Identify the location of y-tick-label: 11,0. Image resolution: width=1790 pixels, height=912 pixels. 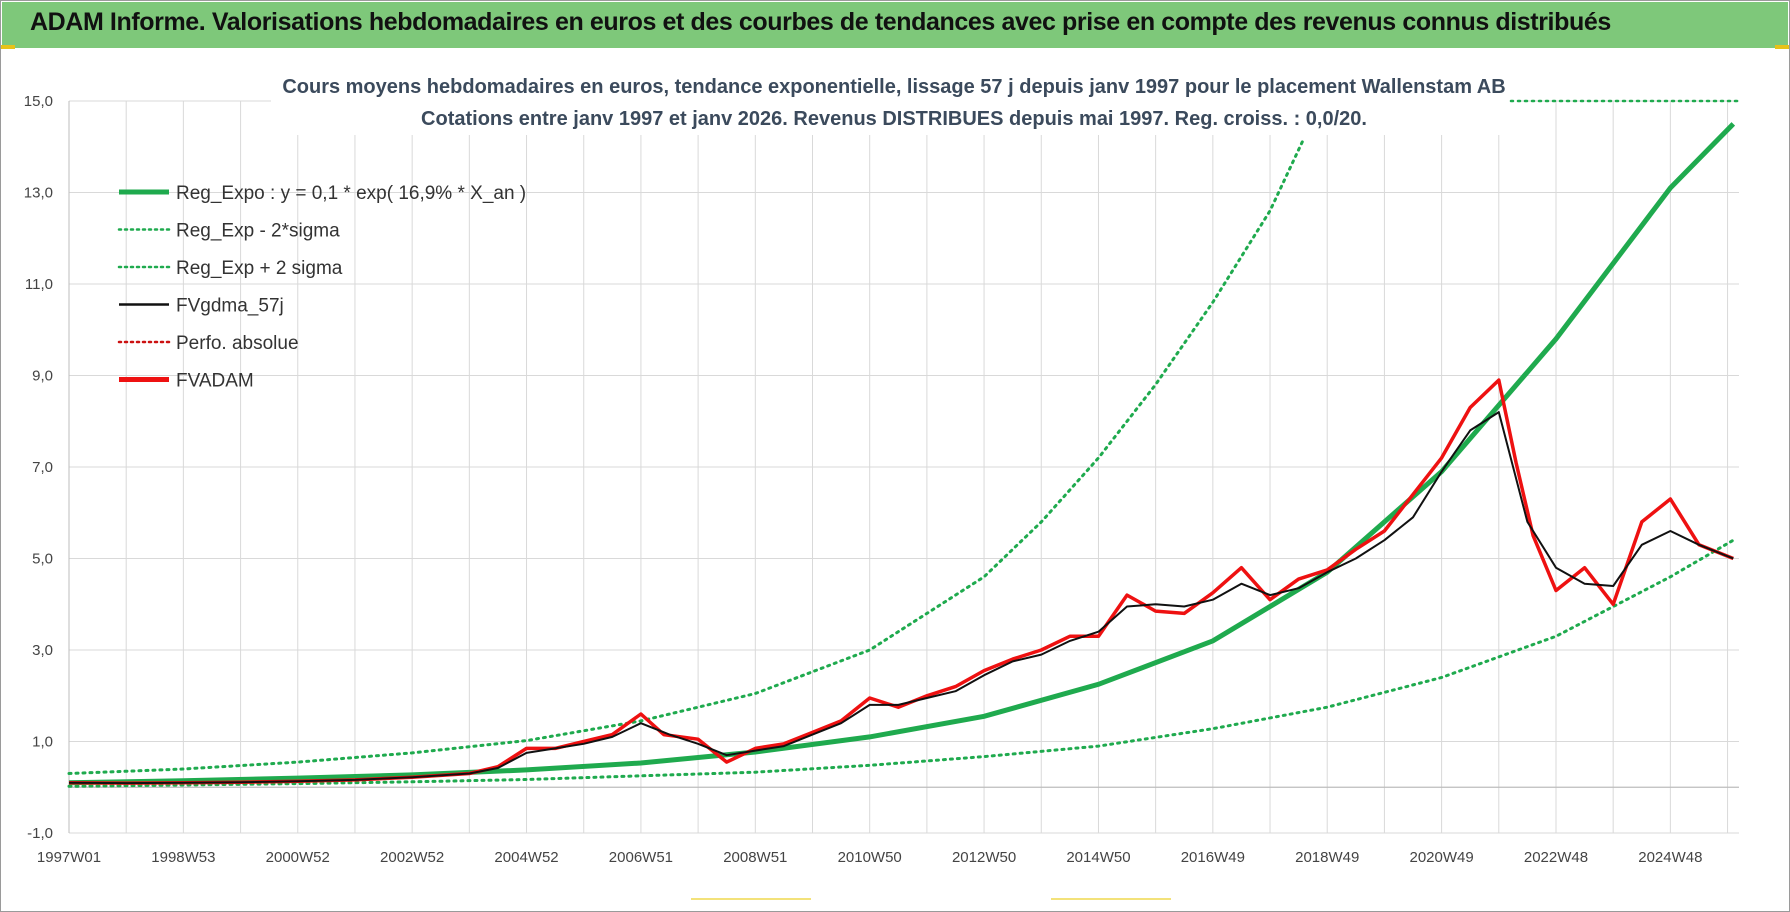
(39, 284).